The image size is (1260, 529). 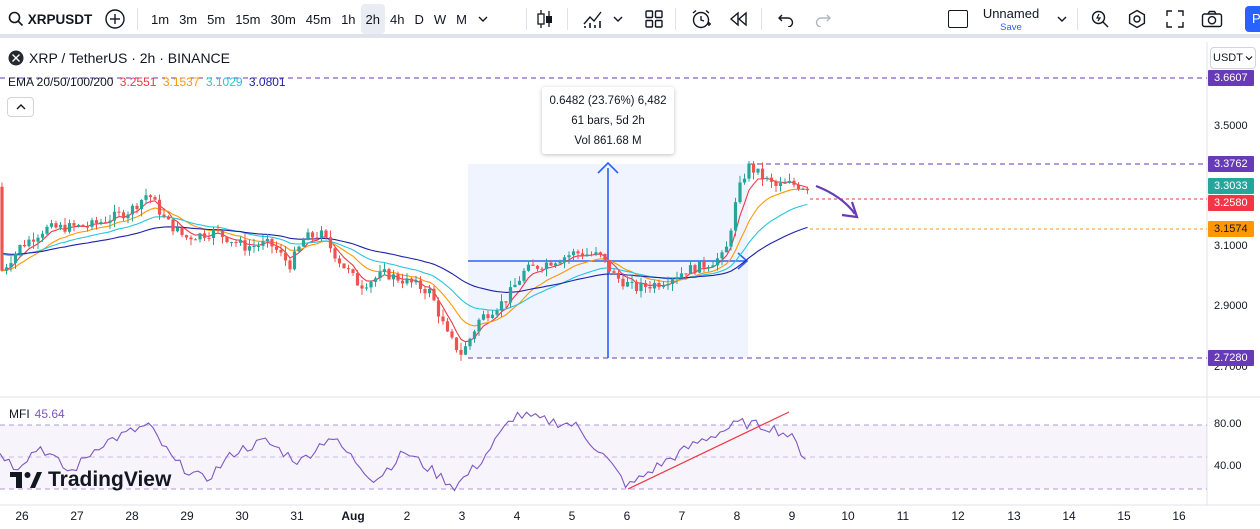 I want to click on interval-W: W, so click(x=440, y=19).